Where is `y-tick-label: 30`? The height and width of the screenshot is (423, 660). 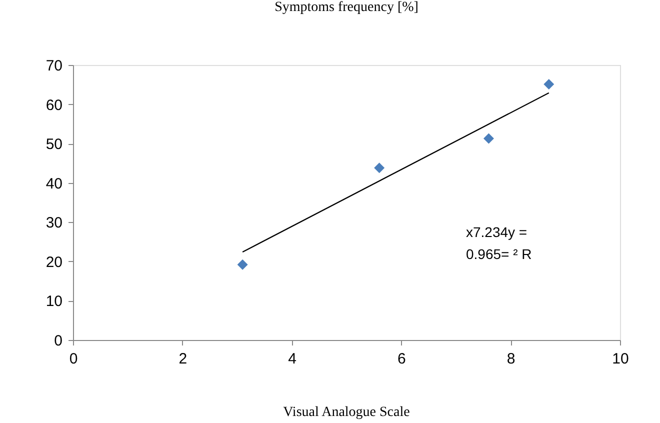 y-tick-label: 30 is located at coordinates (54, 223).